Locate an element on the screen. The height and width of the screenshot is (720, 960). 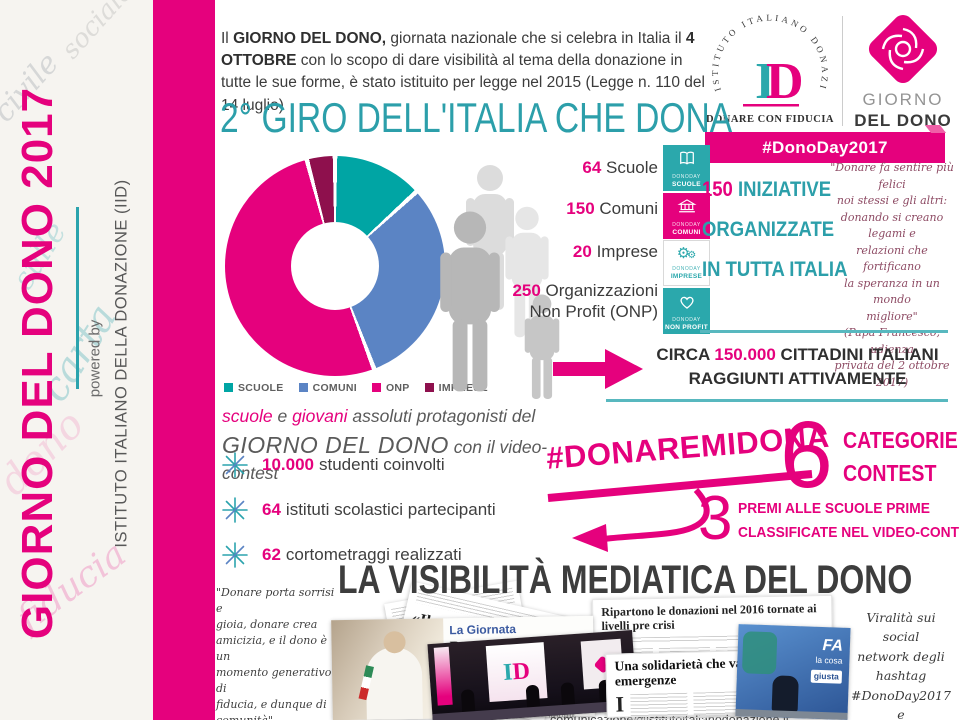
event-title-vertical: GIORNO DEL DONO 2017 is located at coordinates (37, 363).